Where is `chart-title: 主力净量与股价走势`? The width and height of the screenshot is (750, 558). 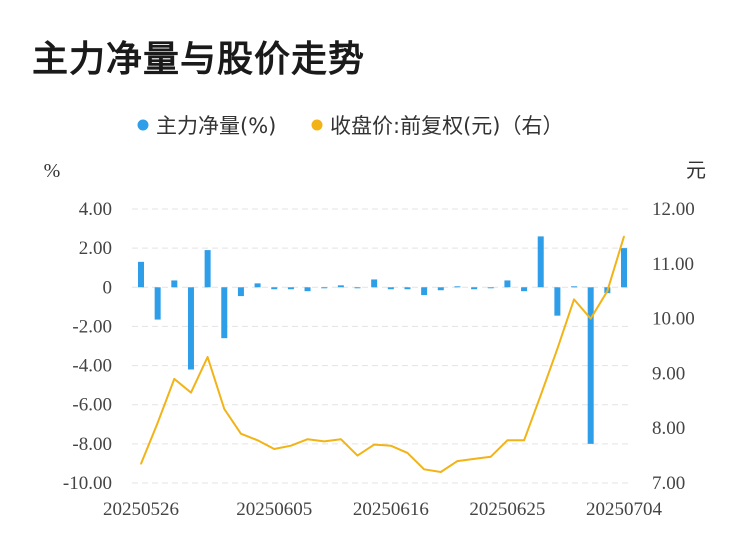 chart-title: 主力净量与股价走势 is located at coordinates (199, 58).